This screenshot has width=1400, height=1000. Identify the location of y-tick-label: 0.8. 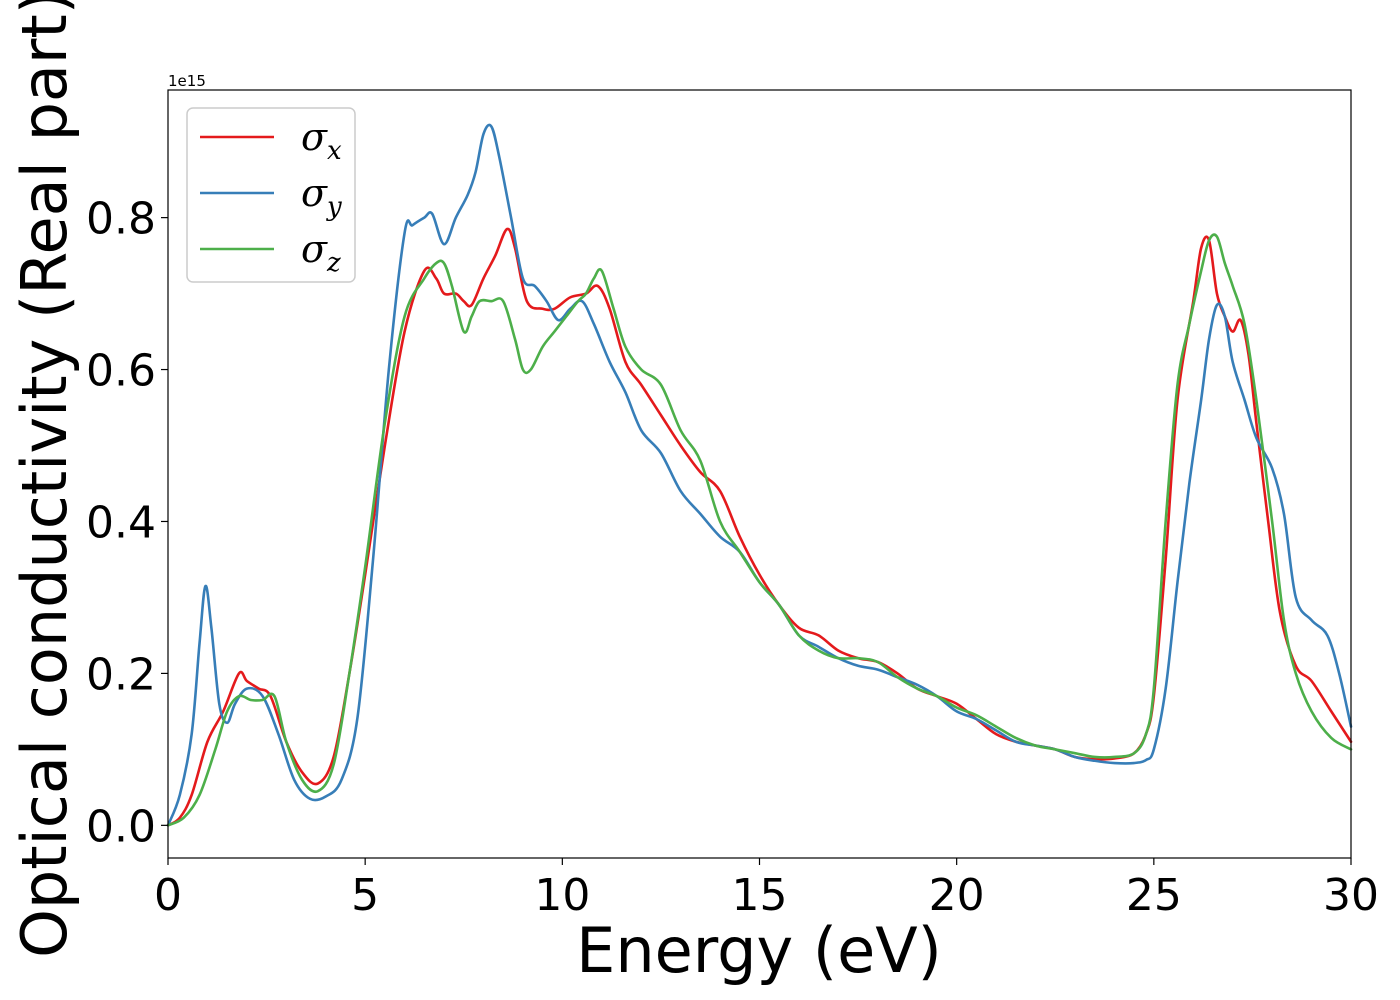
(121, 219).